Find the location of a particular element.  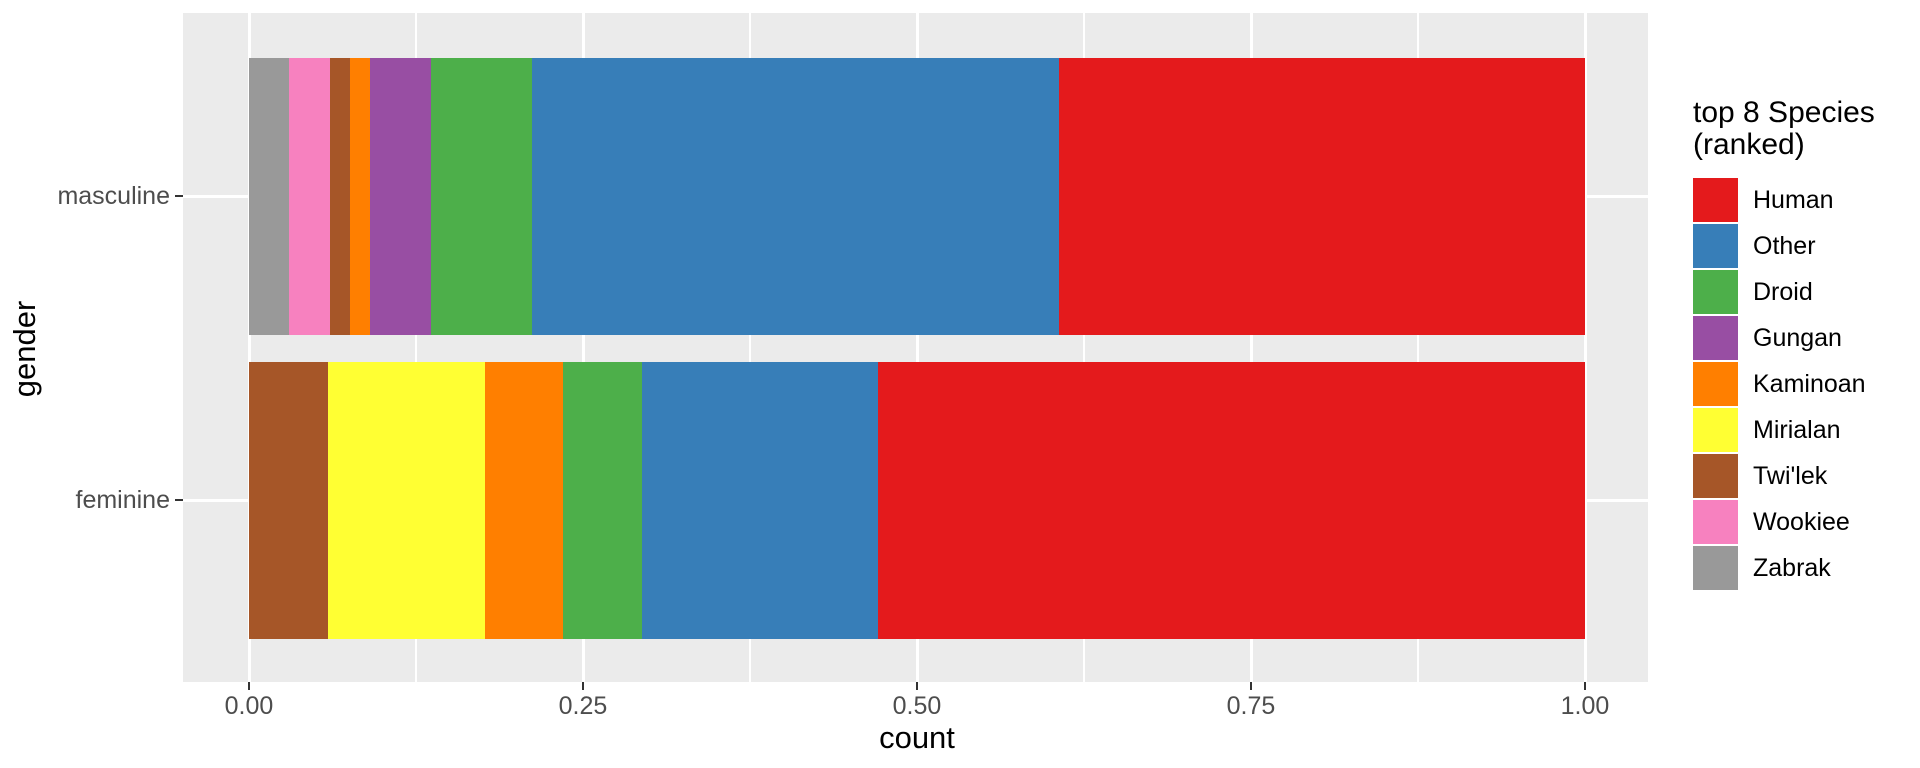

legend-label-wookiee: Wookiee is located at coordinates (1801, 522).